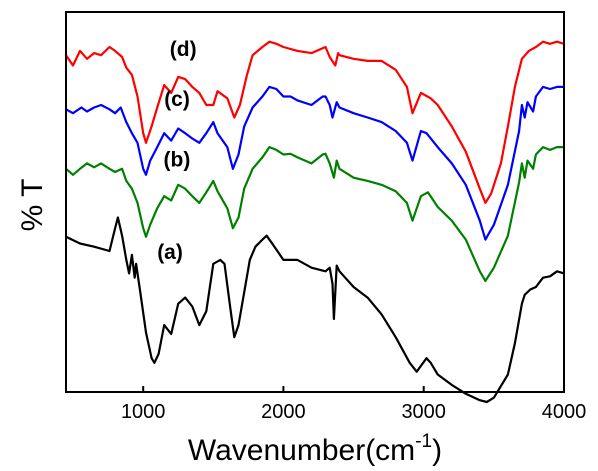 The image size is (598, 471). I want to click on series-label-d: (d), so click(183, 49).